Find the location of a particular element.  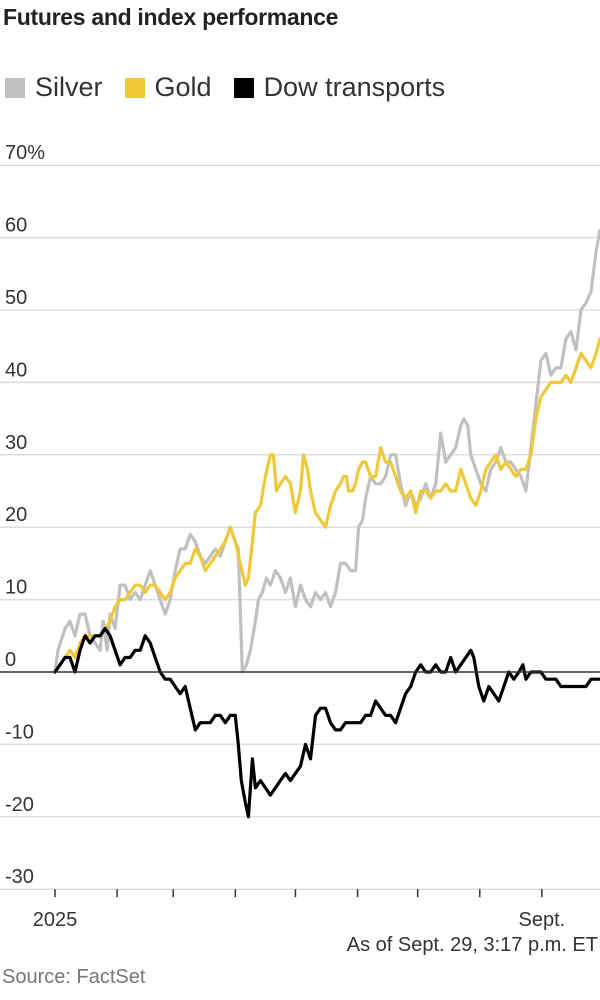

legend-item-gold: Gold is located at coordinates (168, 87).